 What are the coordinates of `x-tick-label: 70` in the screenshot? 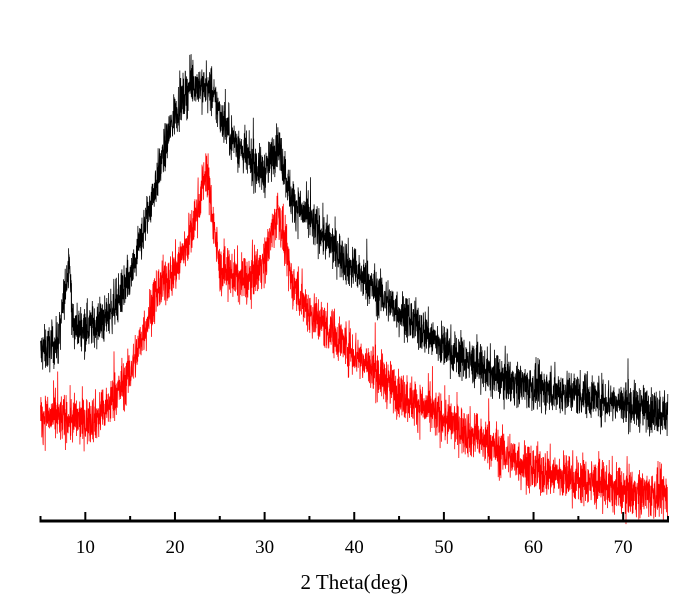 It's located at (623, 547).